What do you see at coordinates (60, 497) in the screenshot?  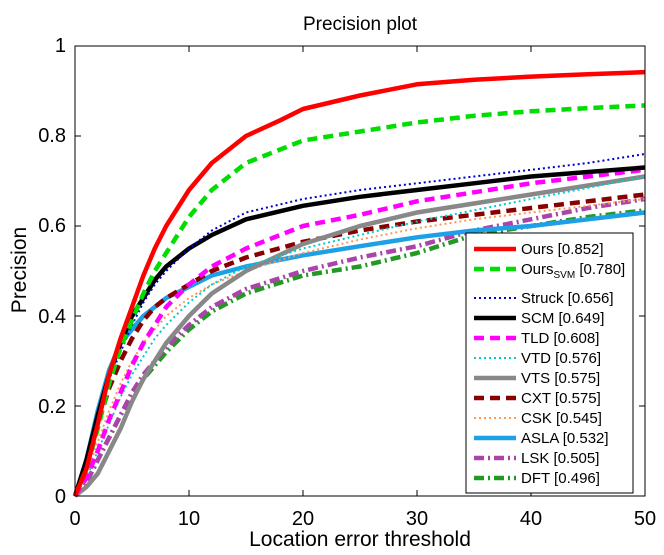 I see `y-tick-label: 0` at bounding box center [60, 497].